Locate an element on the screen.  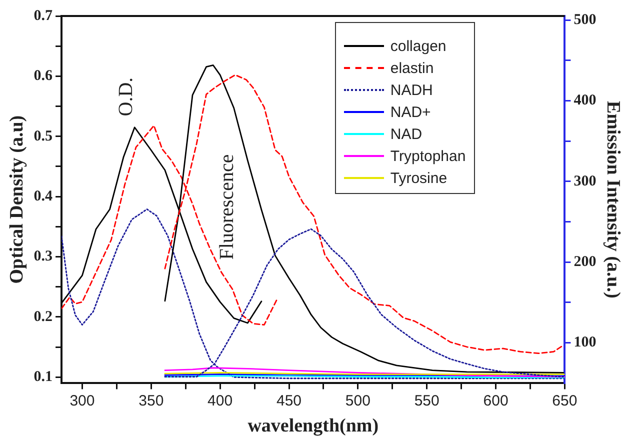
legend-label: collagen is located at coordinates (418, 46).